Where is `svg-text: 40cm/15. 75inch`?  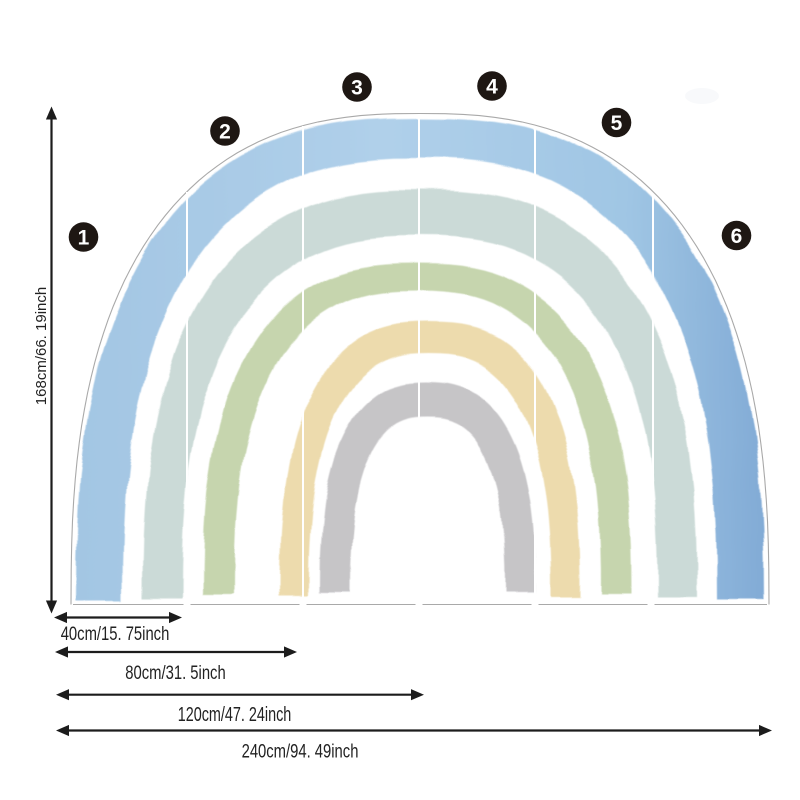
svg-text: 40cm/15. 75inch is located at coordinates (115, 633).